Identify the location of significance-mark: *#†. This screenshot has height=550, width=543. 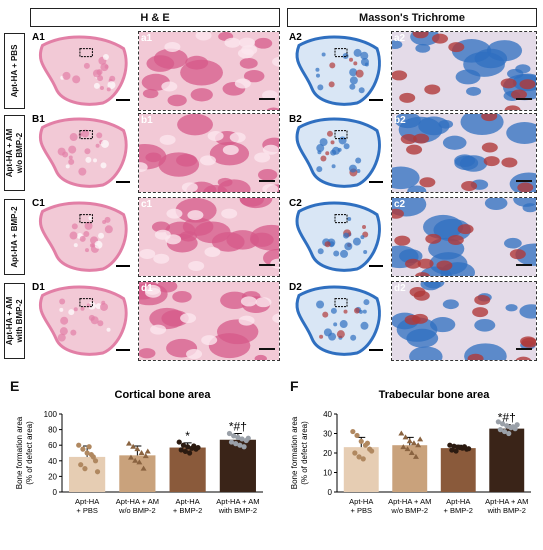
(238, 427).